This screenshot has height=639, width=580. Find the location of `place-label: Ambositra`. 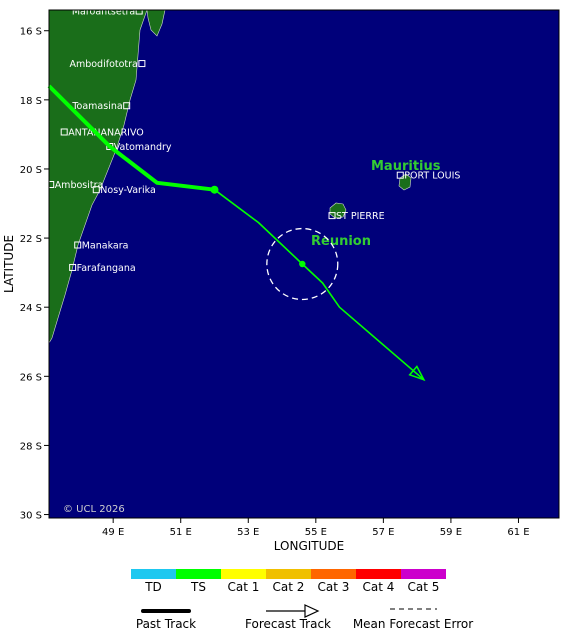

place-label: Ambositra is located at coordinates (79, 185).